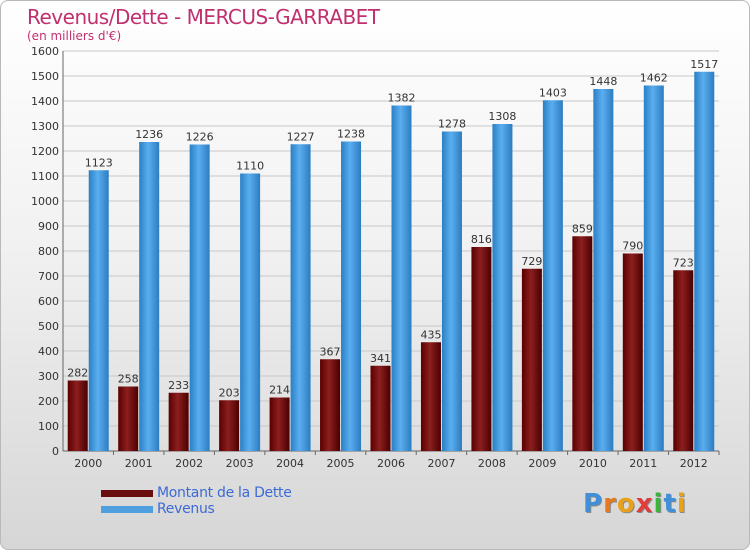 This screenshot has width=750, height=550. What do you see at coordinates (582, 228) in the screenshot?
I see `data-label-dette: 859` at bounding box center [582, 228].